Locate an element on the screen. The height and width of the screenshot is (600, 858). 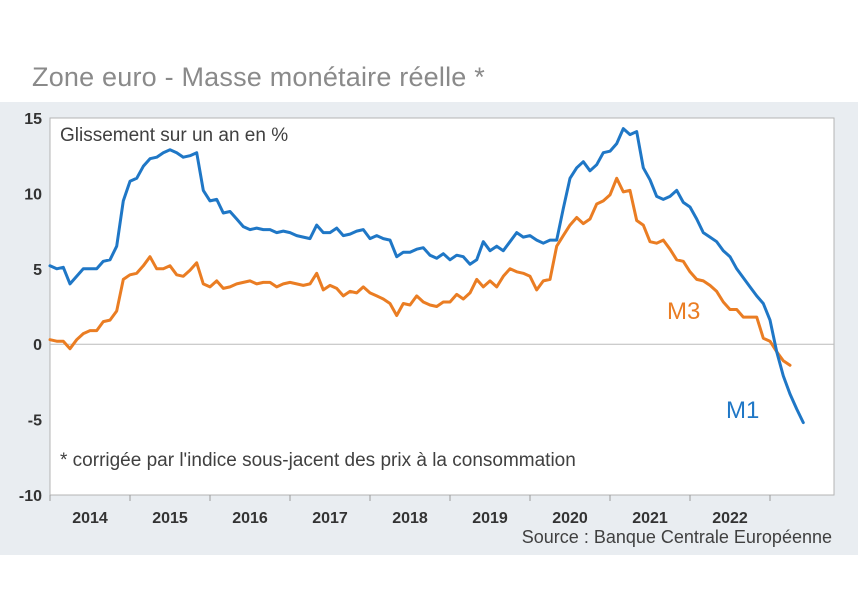
series-label-m3: M3 is located at coordinates (683, 311).